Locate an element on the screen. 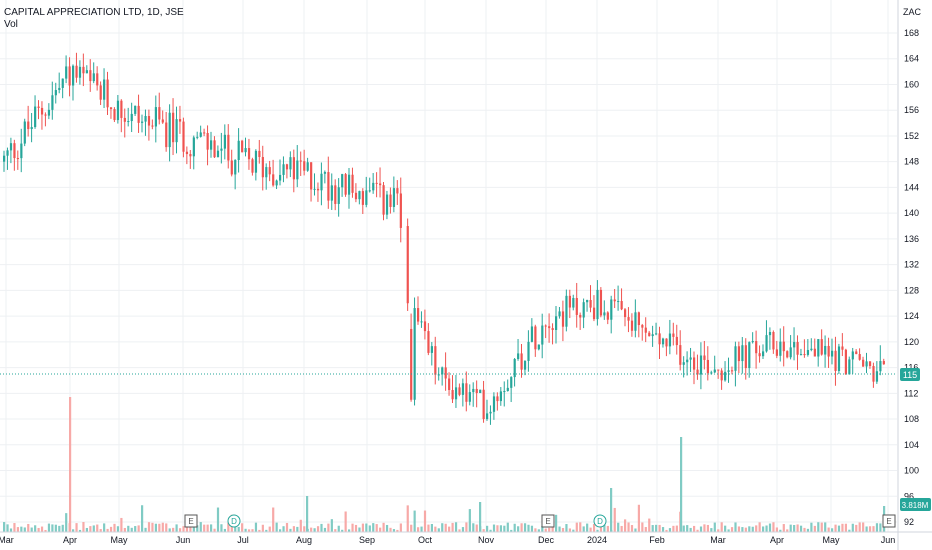  y-tick-label: 100 is located at coordinates (911, 471).